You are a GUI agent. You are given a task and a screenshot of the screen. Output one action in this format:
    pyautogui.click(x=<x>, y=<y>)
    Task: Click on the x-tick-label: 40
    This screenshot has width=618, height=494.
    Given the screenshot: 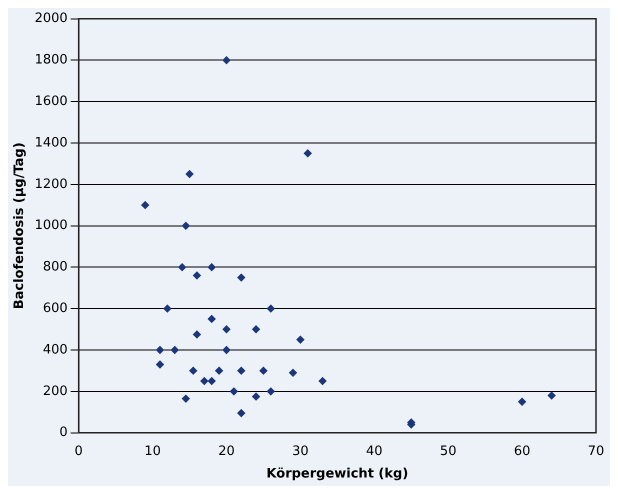 What is the action you would take?
    pyautogui.click(x=374, y=451)
    